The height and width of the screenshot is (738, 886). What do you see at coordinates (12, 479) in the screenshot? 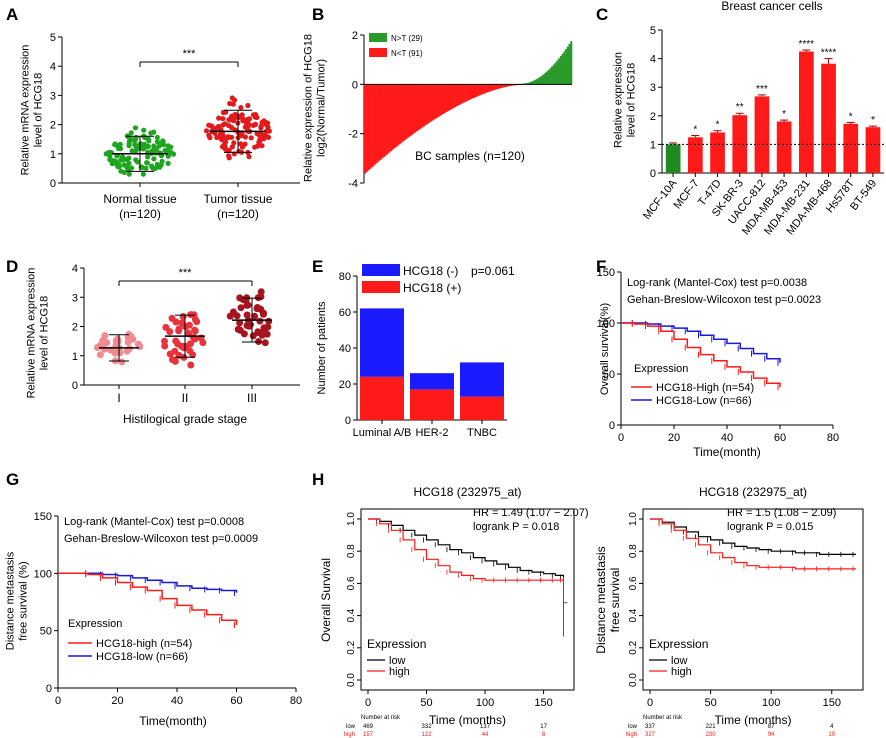
I see `panel-letter-g: G` at bounding box center [12, 479].